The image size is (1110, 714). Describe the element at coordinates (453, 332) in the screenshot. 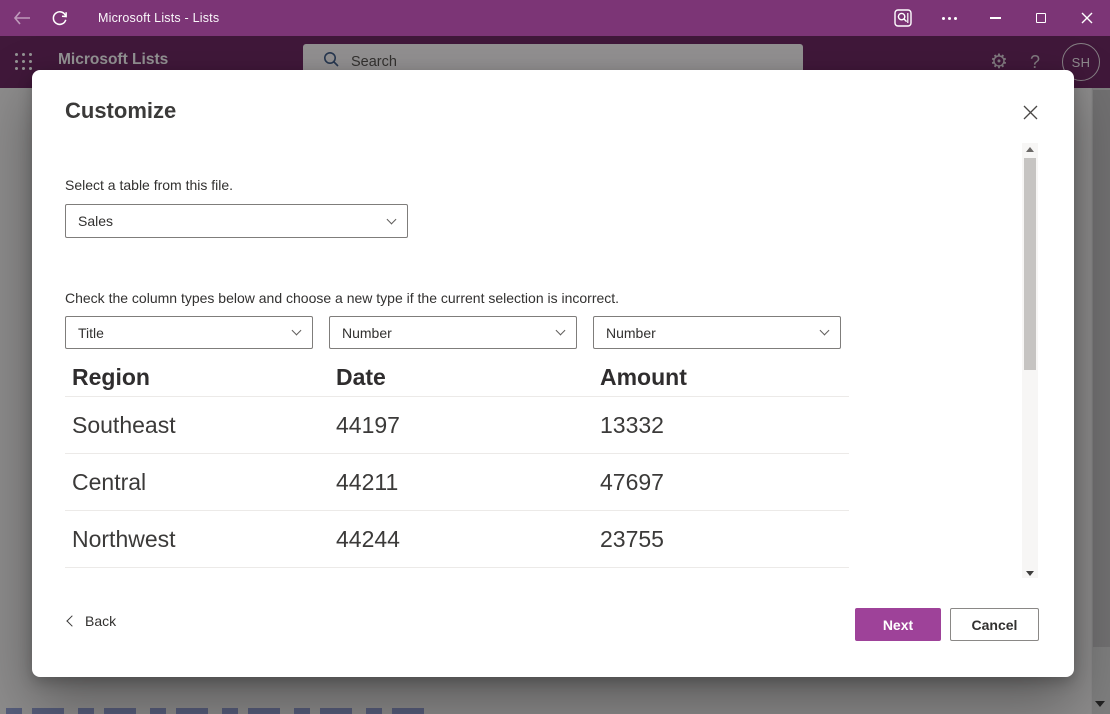

I see `column-type-select-2: Number` at that location.